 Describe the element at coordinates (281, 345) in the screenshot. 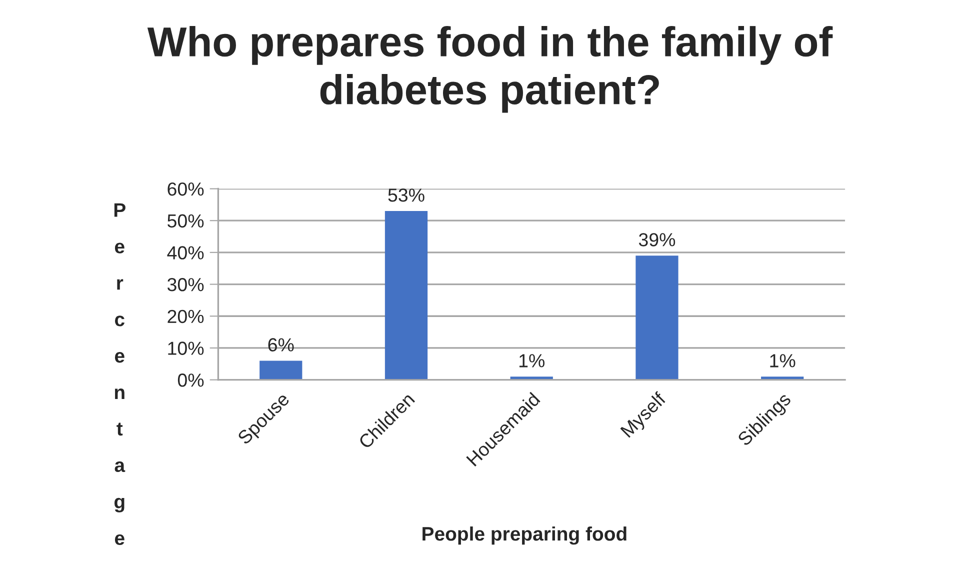

I see `data-label: 6%` at that location.